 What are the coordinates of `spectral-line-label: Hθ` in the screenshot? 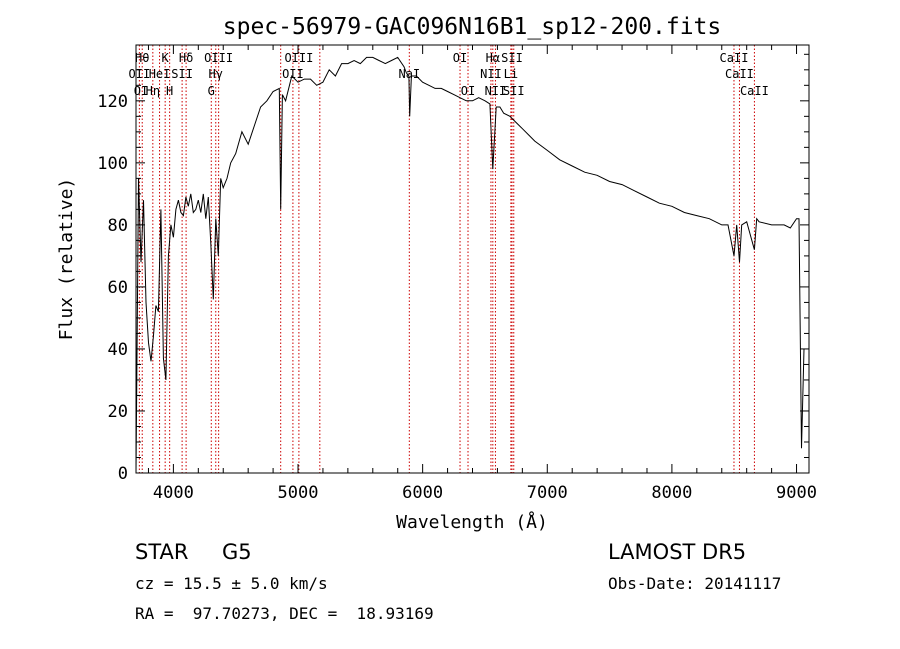 It's located at (142, 58).